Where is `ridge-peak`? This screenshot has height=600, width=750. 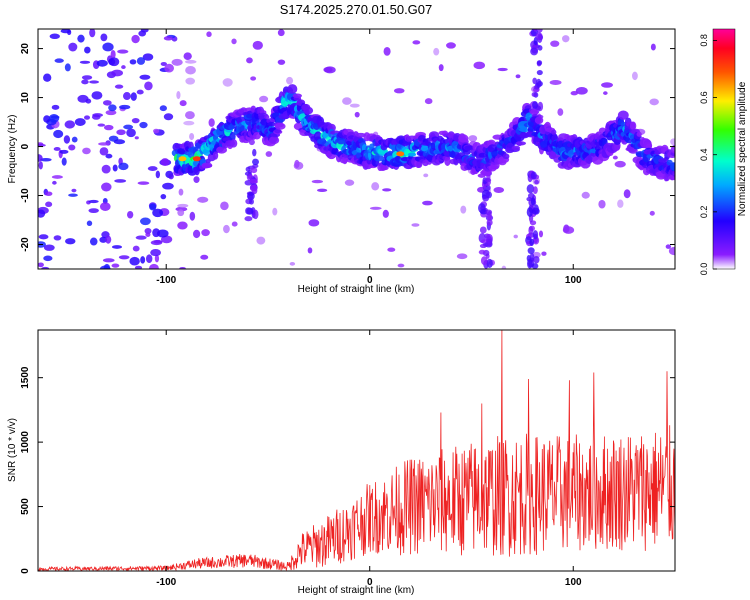 ridge-peak is located at coordinates (196, 159).